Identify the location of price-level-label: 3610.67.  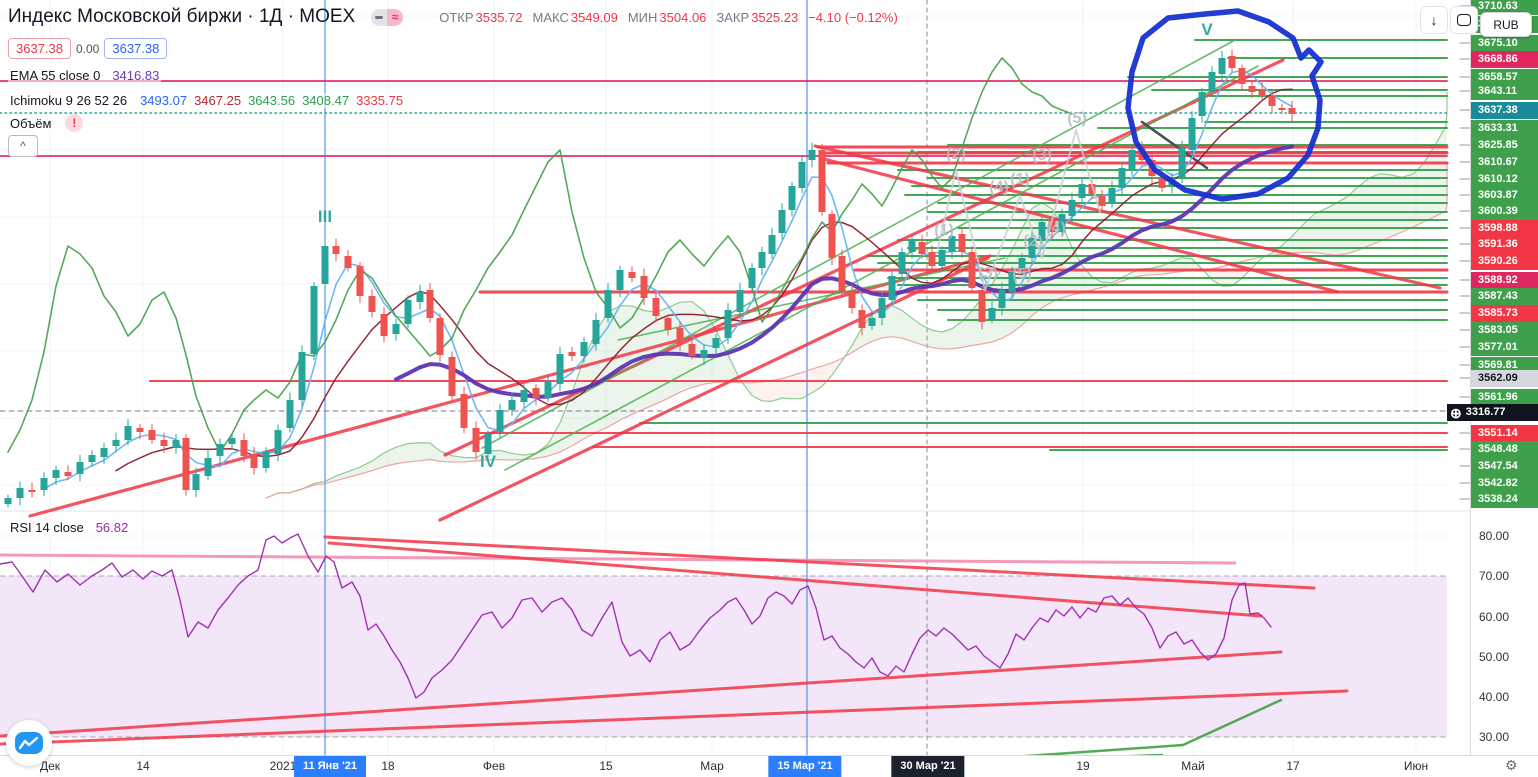
(1504, 162).